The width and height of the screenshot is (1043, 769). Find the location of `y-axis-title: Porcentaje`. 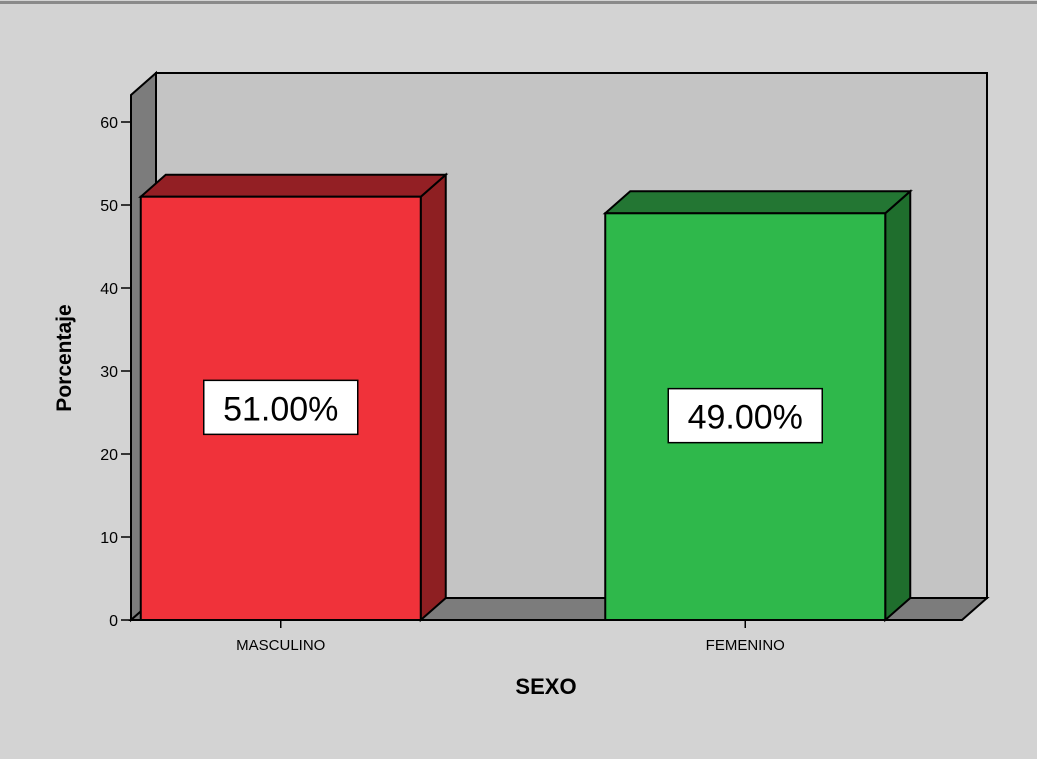

y-axis-title: Porcentaje is located at coordinates (64, 357).